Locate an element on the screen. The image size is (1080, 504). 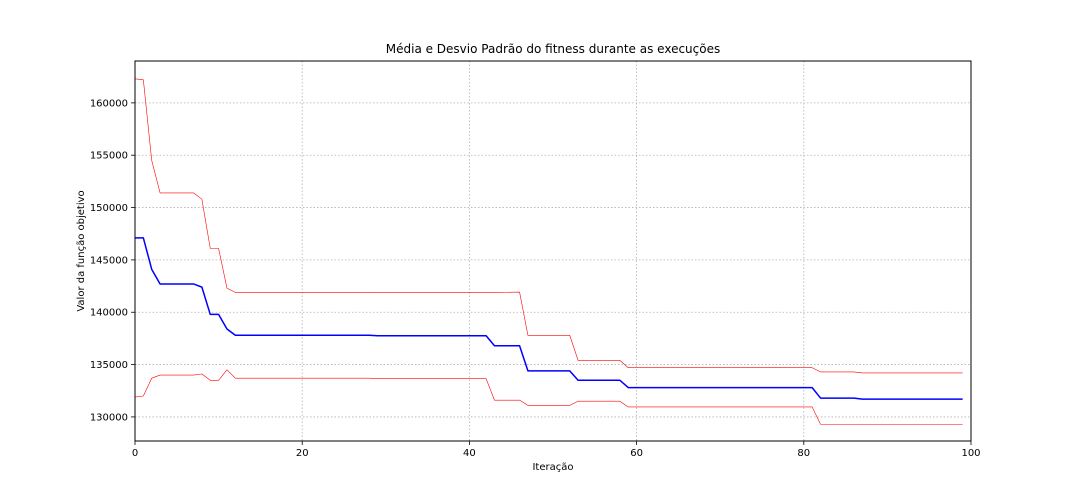
y-tick-label: 150000 is located at coordinates (109, 208).